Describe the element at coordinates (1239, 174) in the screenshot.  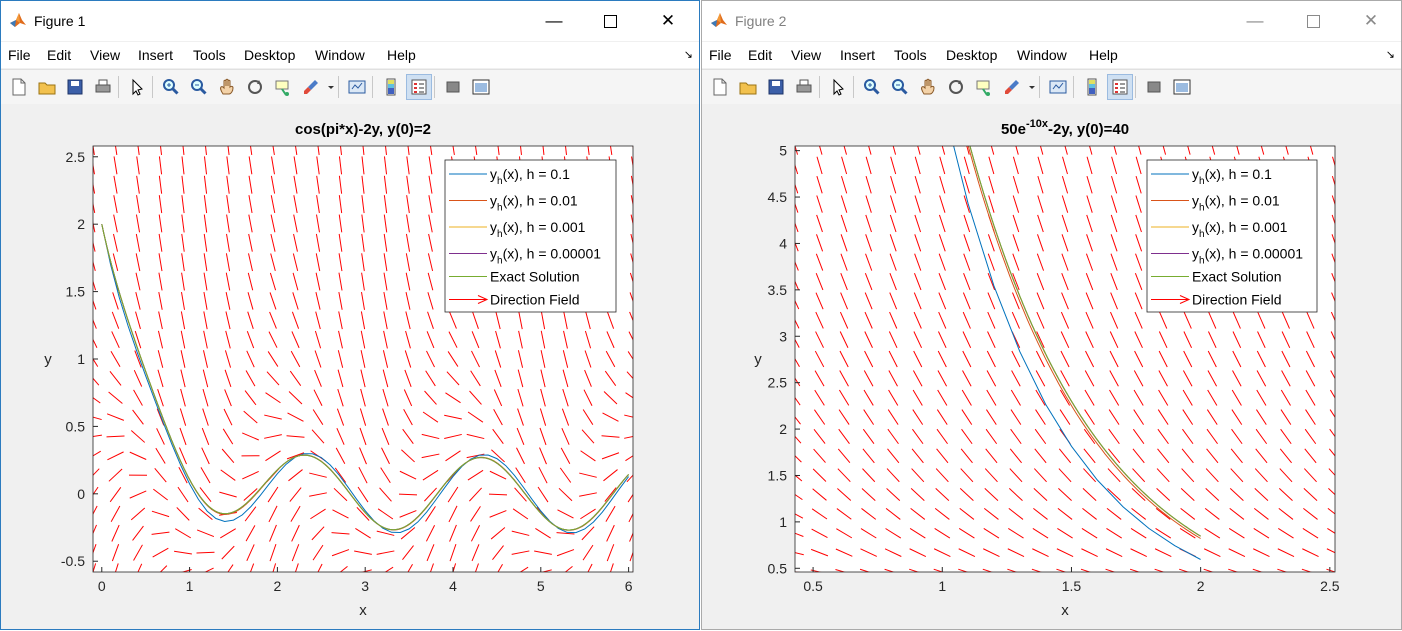
I see `legend-entry-rest: (x), h = 0.1` at that location.